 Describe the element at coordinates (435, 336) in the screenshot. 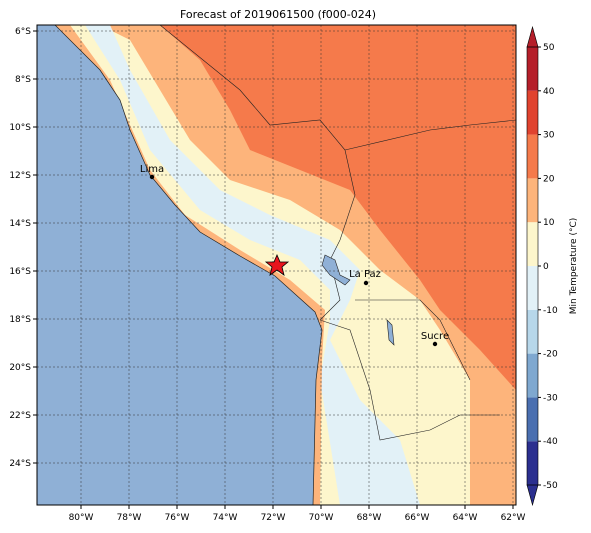

I see `city-label: Sucre` at that location.